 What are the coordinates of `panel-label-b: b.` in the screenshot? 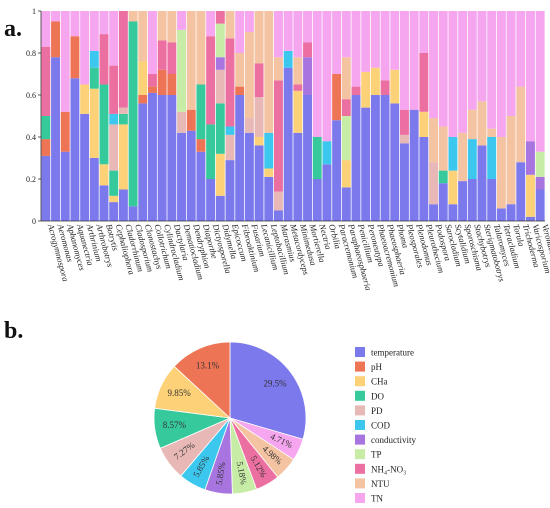 It's located at (13, 331).